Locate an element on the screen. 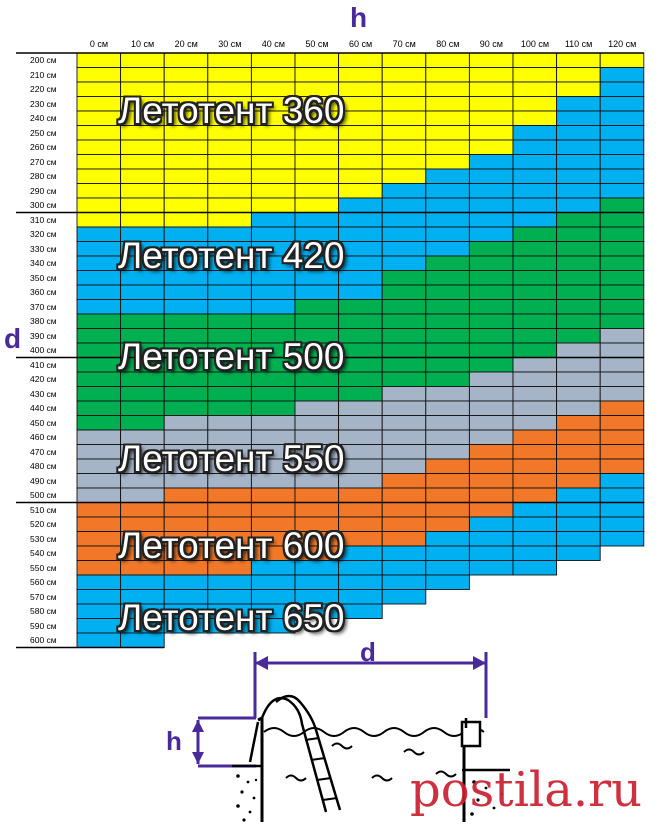 Image resolution: width=660 pixels, height=830 pixels. row-header: 200 см is located at coordinates (43, 60).